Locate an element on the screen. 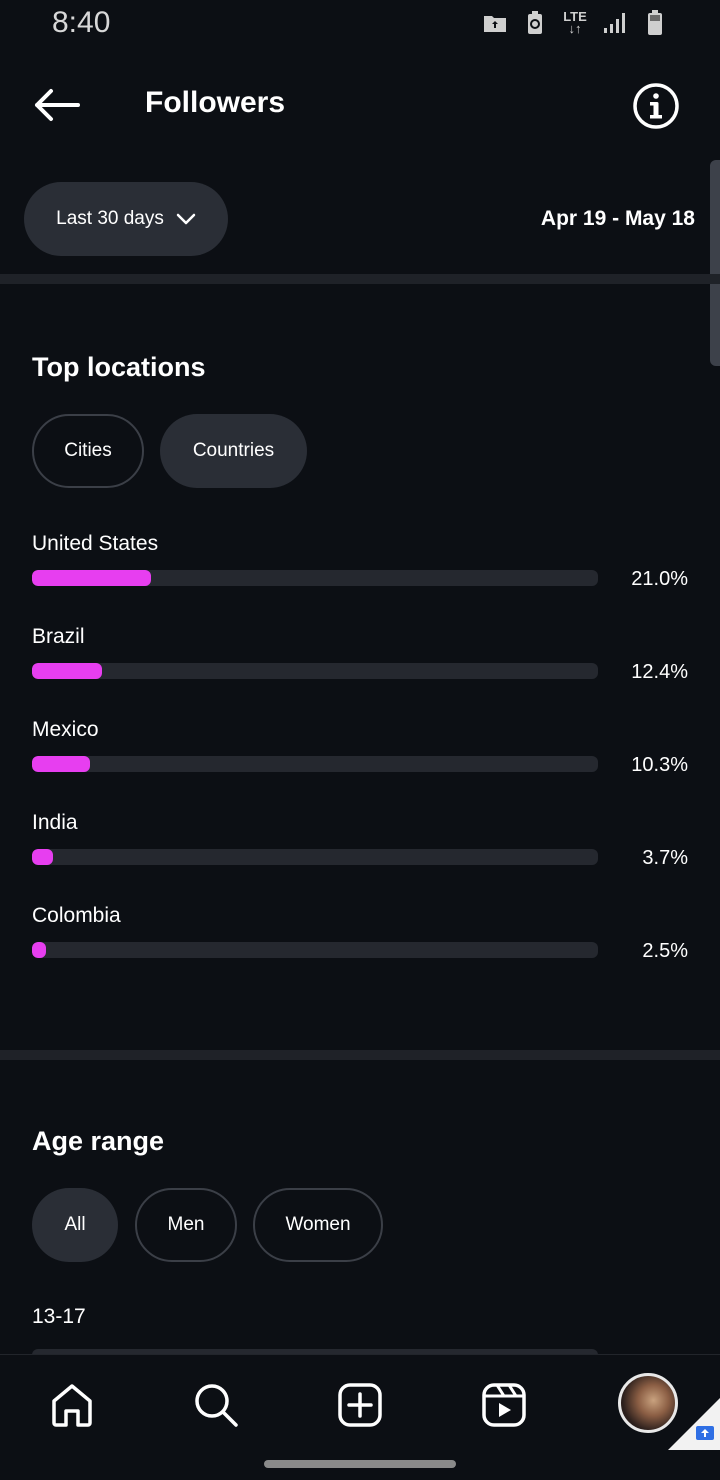 This screenshot has width=720, height=1480. nav-reels is located at coordinates (504, 1405).